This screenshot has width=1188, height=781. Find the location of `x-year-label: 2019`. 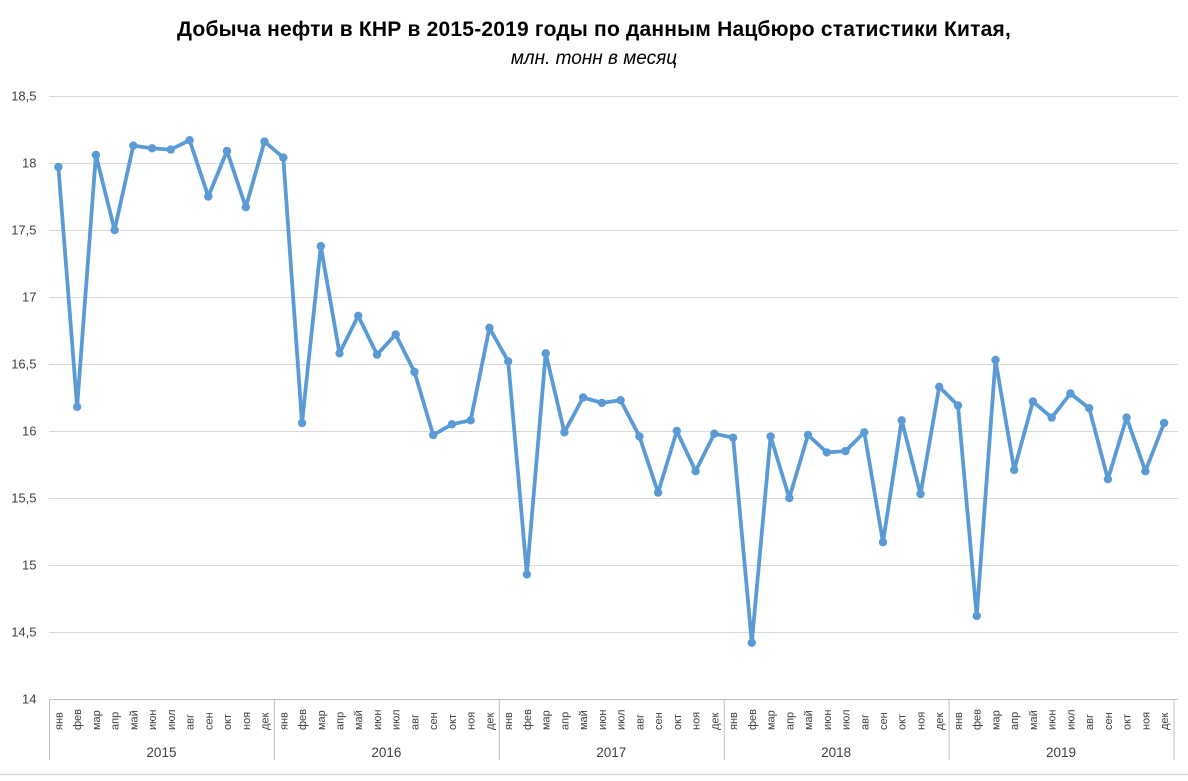

x-year-label: 2019 is located at coordinates (1061, 752).